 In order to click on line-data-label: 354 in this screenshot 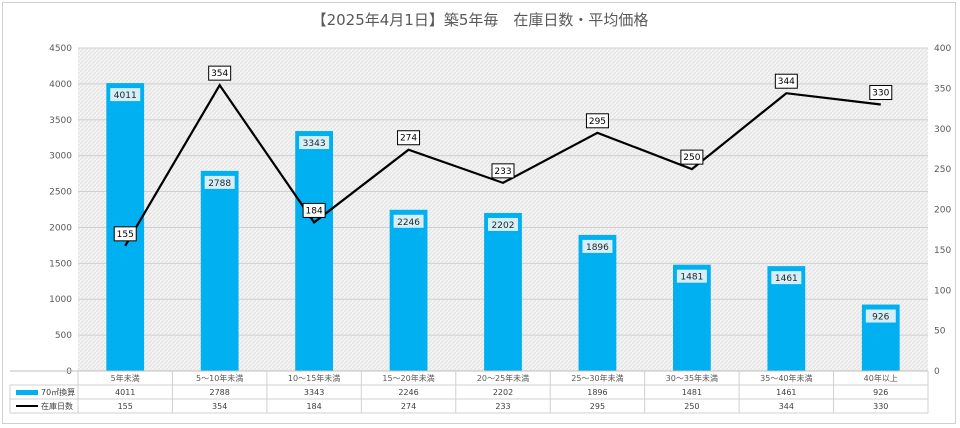, I will do `click(219, 74)`.